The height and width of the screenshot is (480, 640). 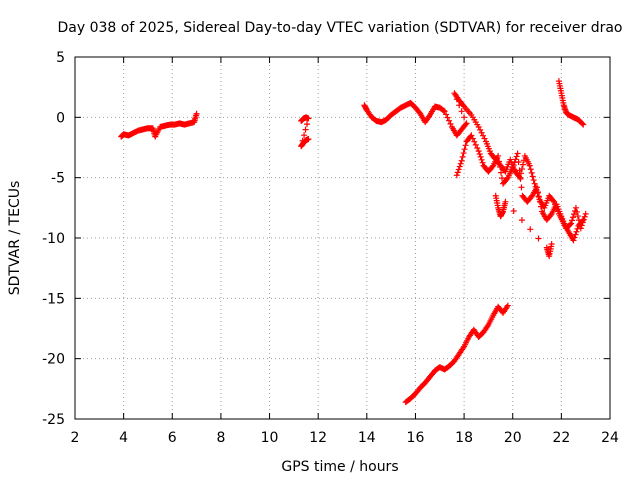 What do you see at coordinates (53, 299) in the screenshot?
I see `y-tick-label: -15` at bounding box center [53, 299].